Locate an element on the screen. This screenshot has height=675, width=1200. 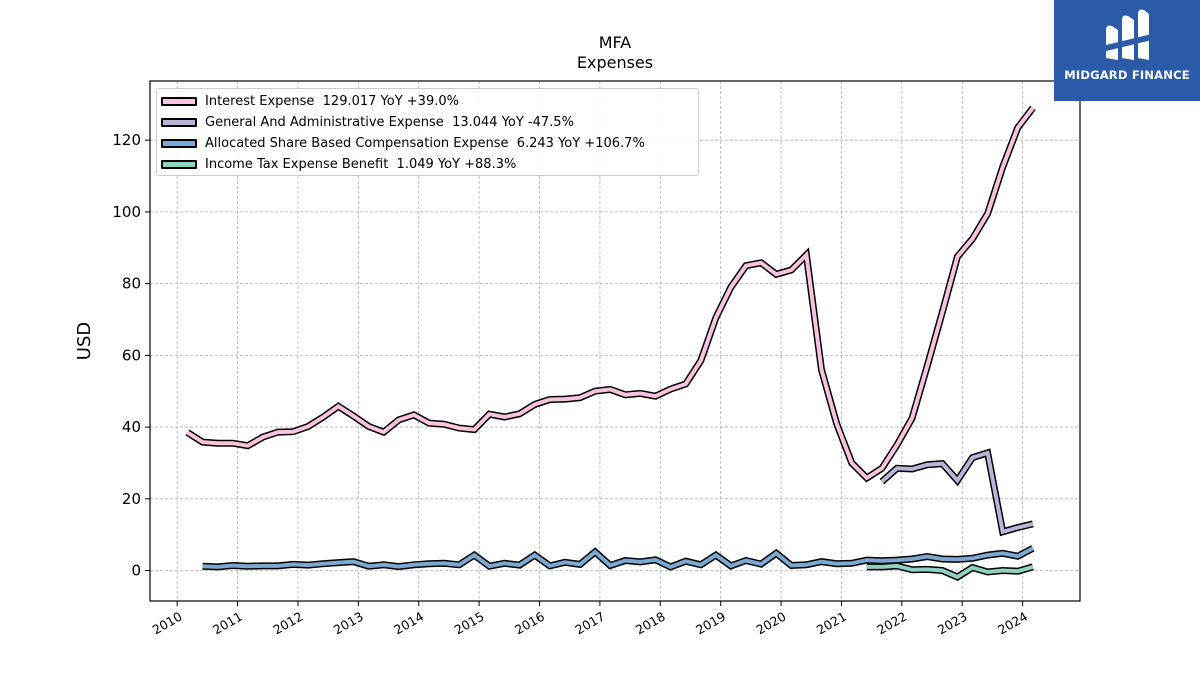
series-line-allocated-share-based-compensation-expense is located at coordinates (618, 558).